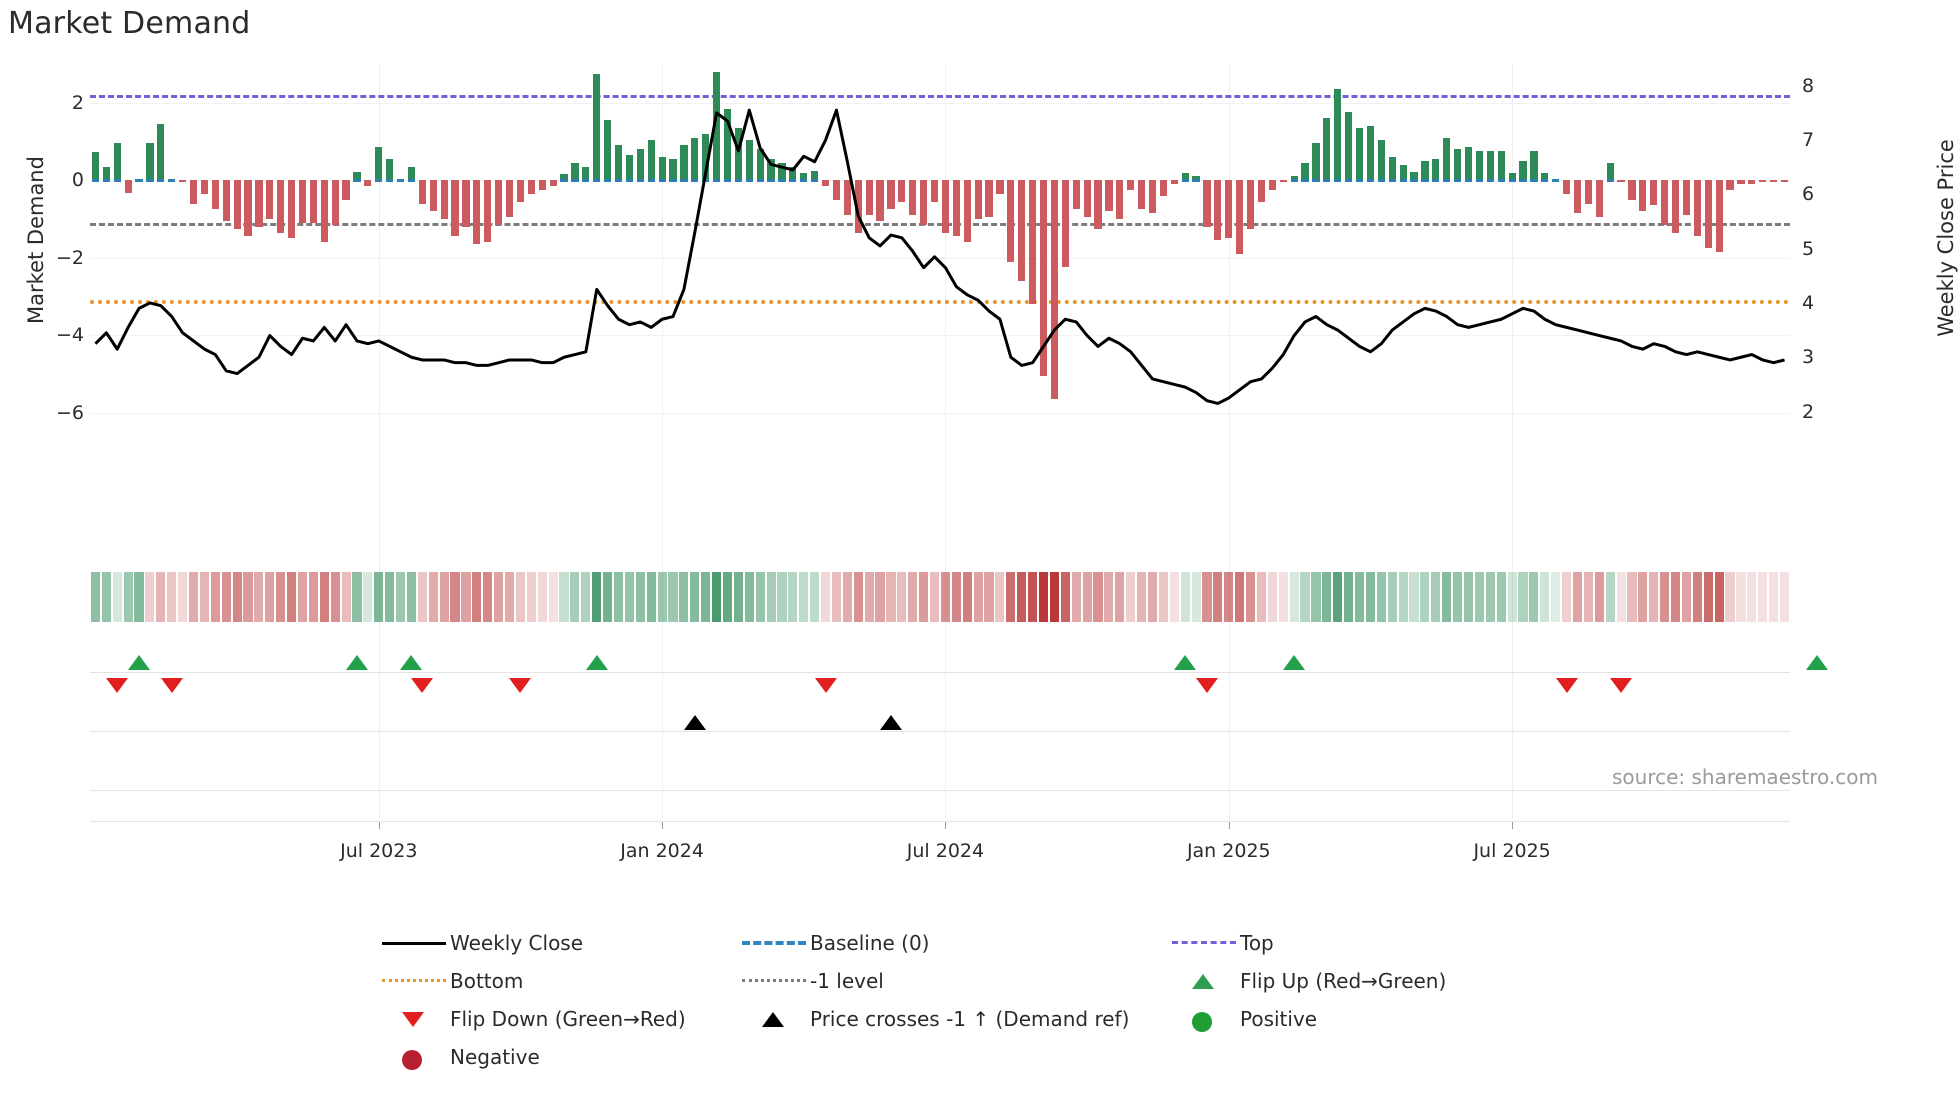  Describe the element at coordinates (415, 1019) in the screenshot. I see `triangle-down-red-icon` at that location.